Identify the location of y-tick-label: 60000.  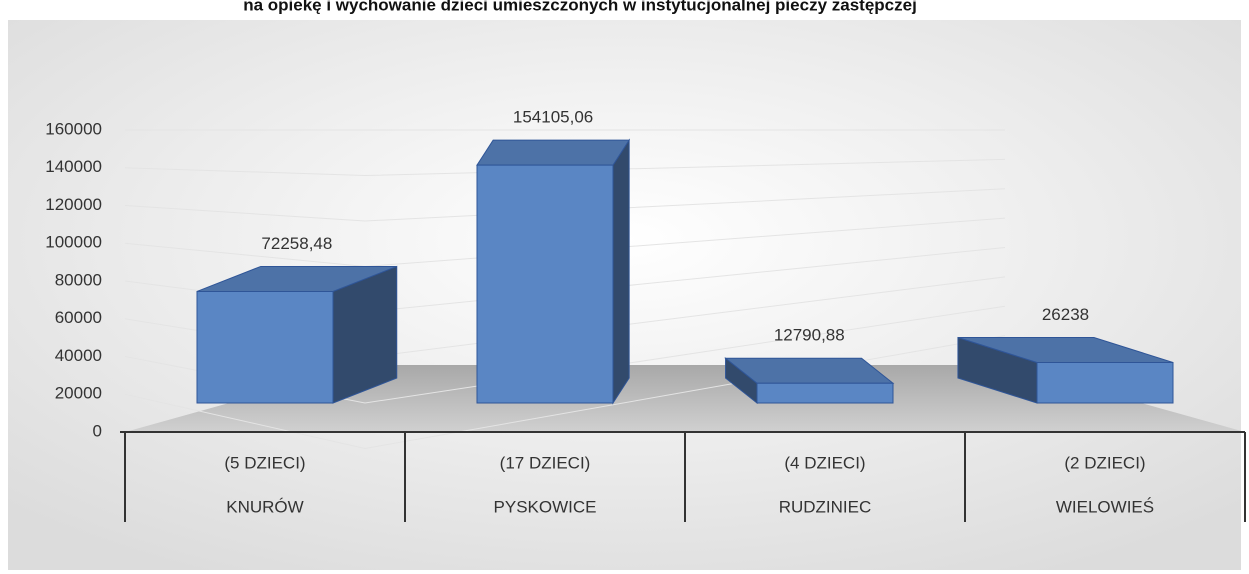
(78, 317).